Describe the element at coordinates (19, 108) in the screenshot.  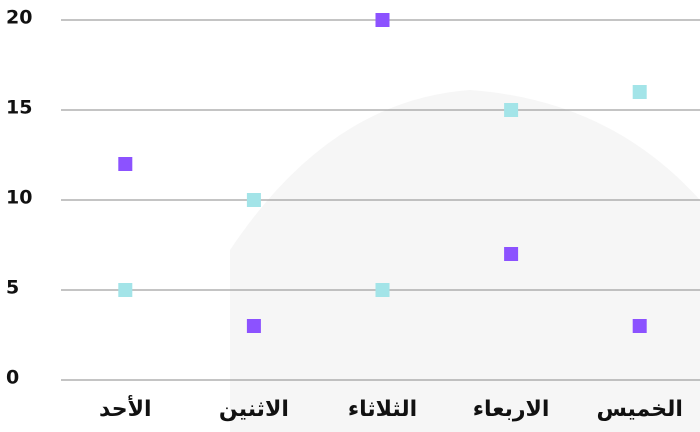
I see `y-tick-label: 15` at that location.